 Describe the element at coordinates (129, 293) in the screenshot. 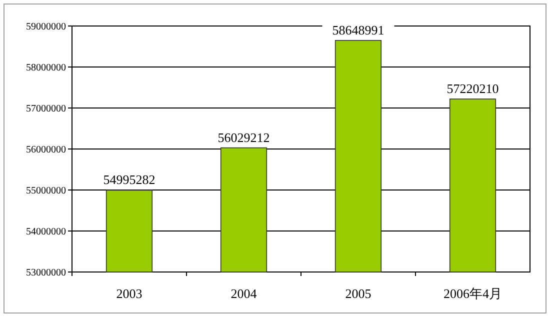

I see `x-tick-label: 2003` at that location.